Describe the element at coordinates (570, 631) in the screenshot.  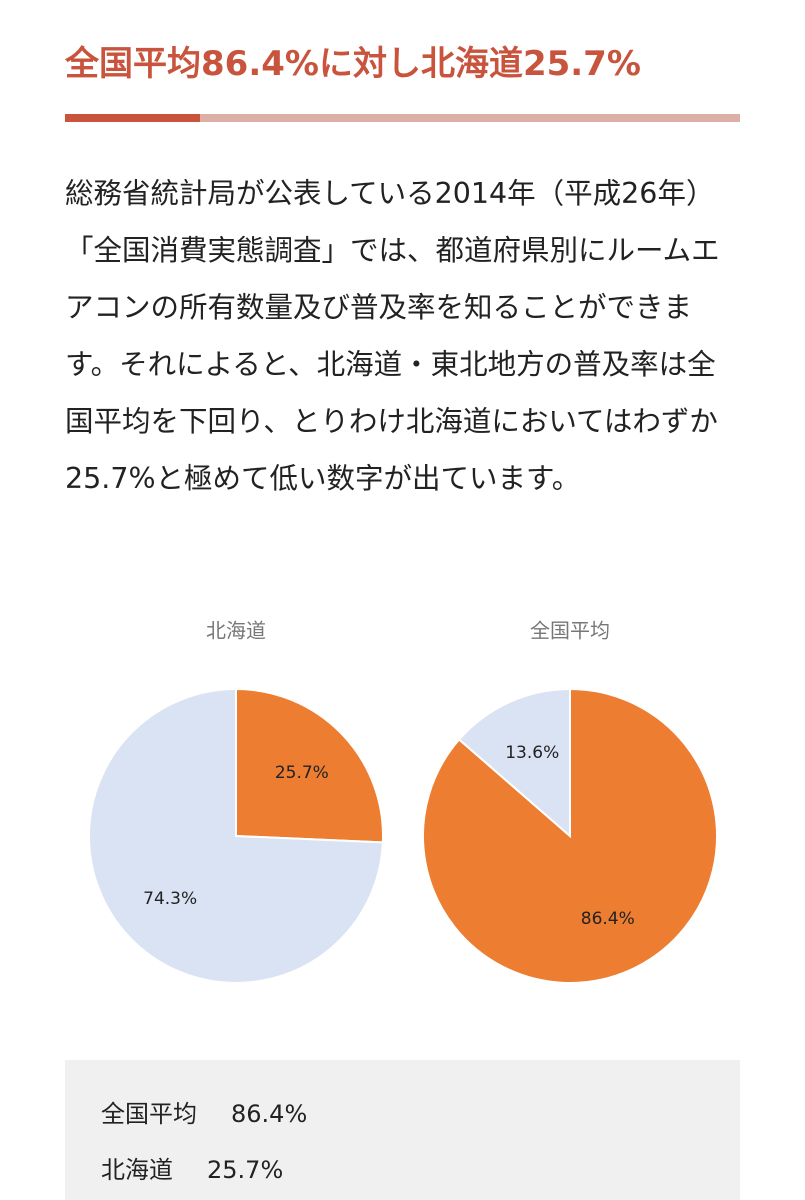
I see `pie-title: 全国平均` at that location.